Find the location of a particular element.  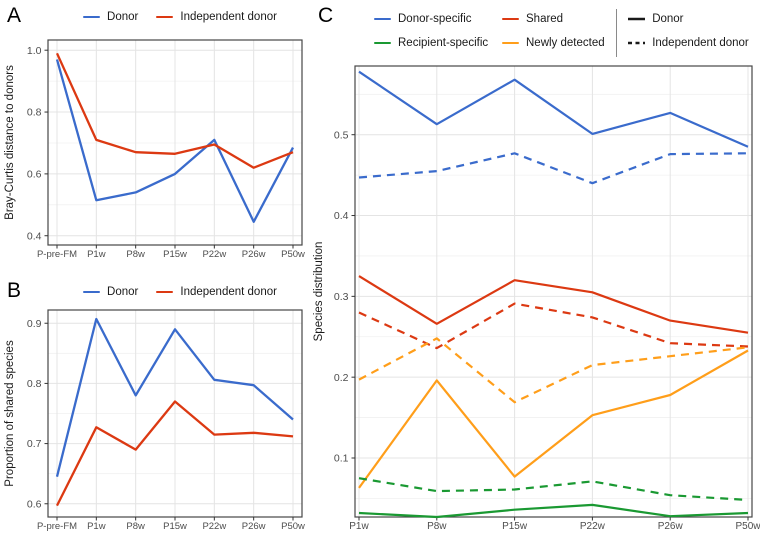

y-tick-label: 0.2 is located at coordinates (341, 378).